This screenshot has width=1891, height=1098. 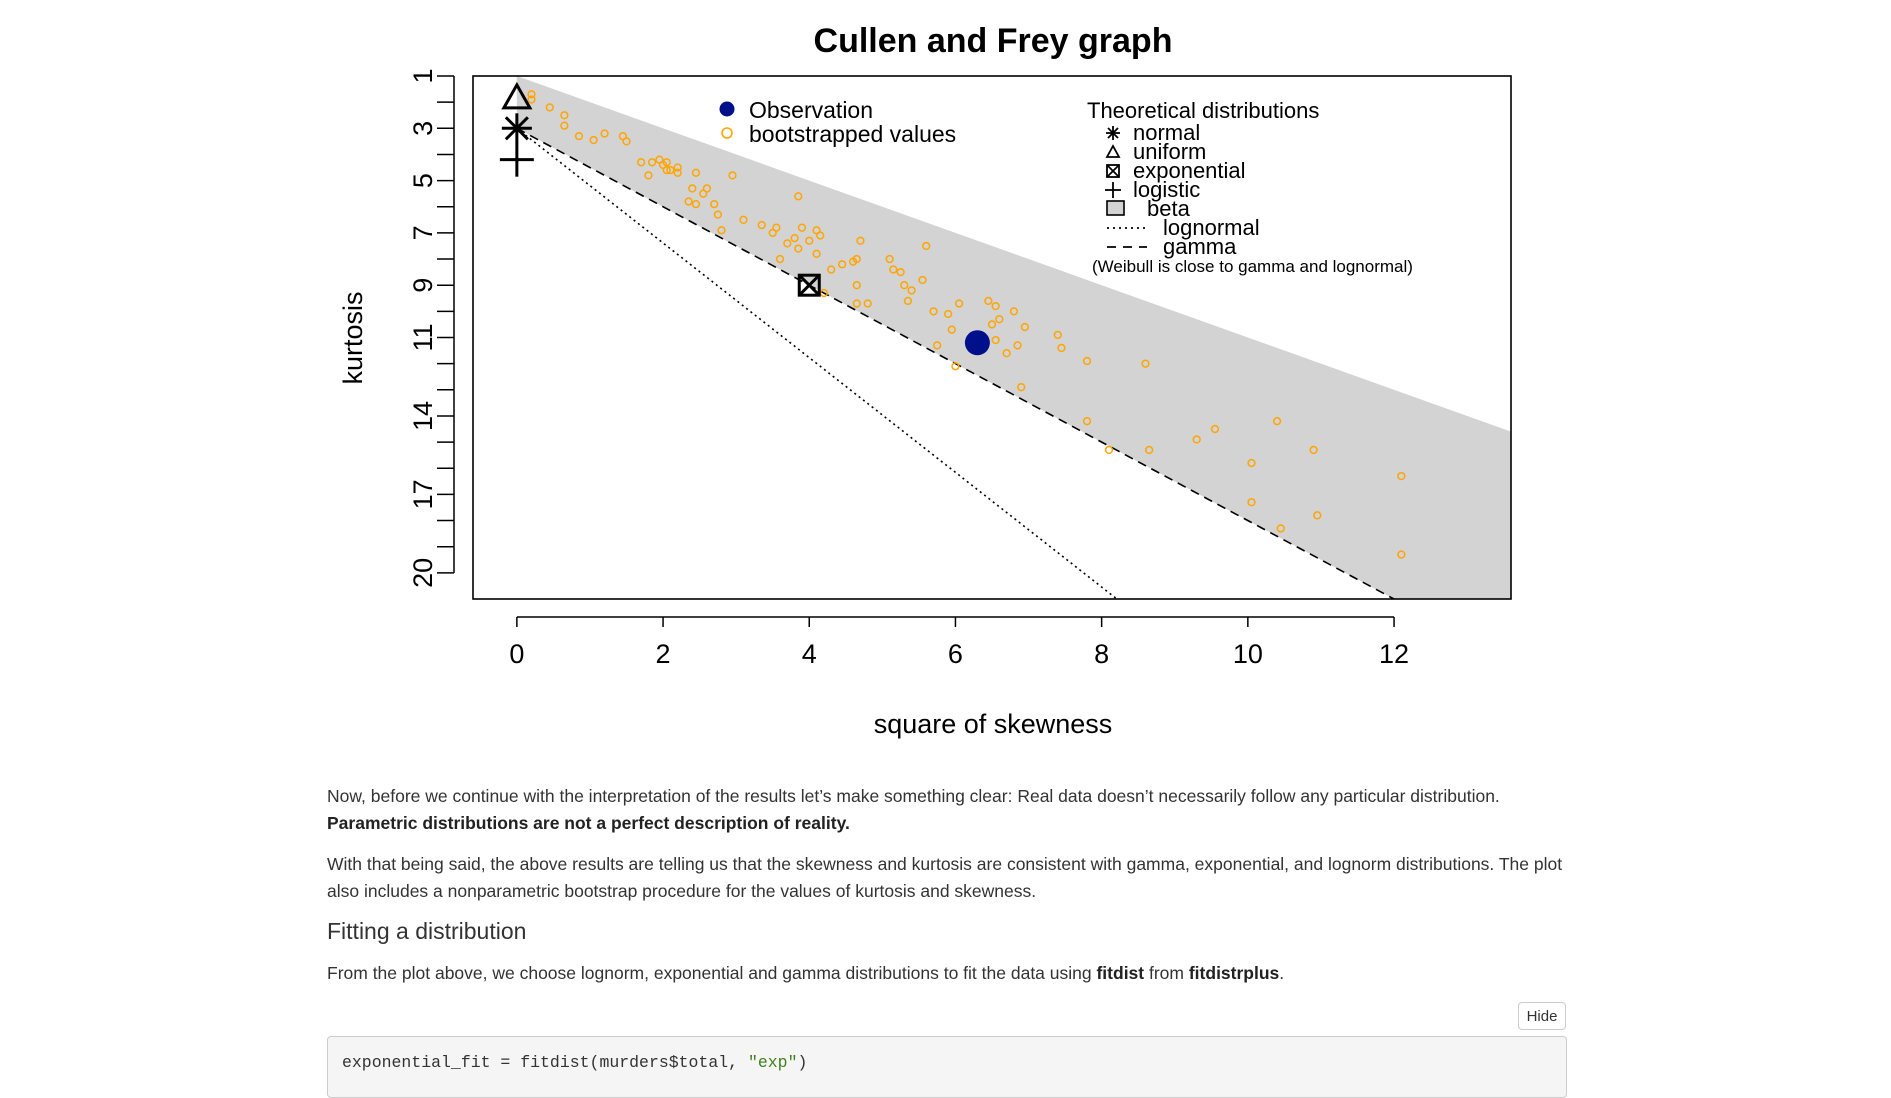 I want to click on legend-exponential-label: exponential, so click(x=1189, y=170).